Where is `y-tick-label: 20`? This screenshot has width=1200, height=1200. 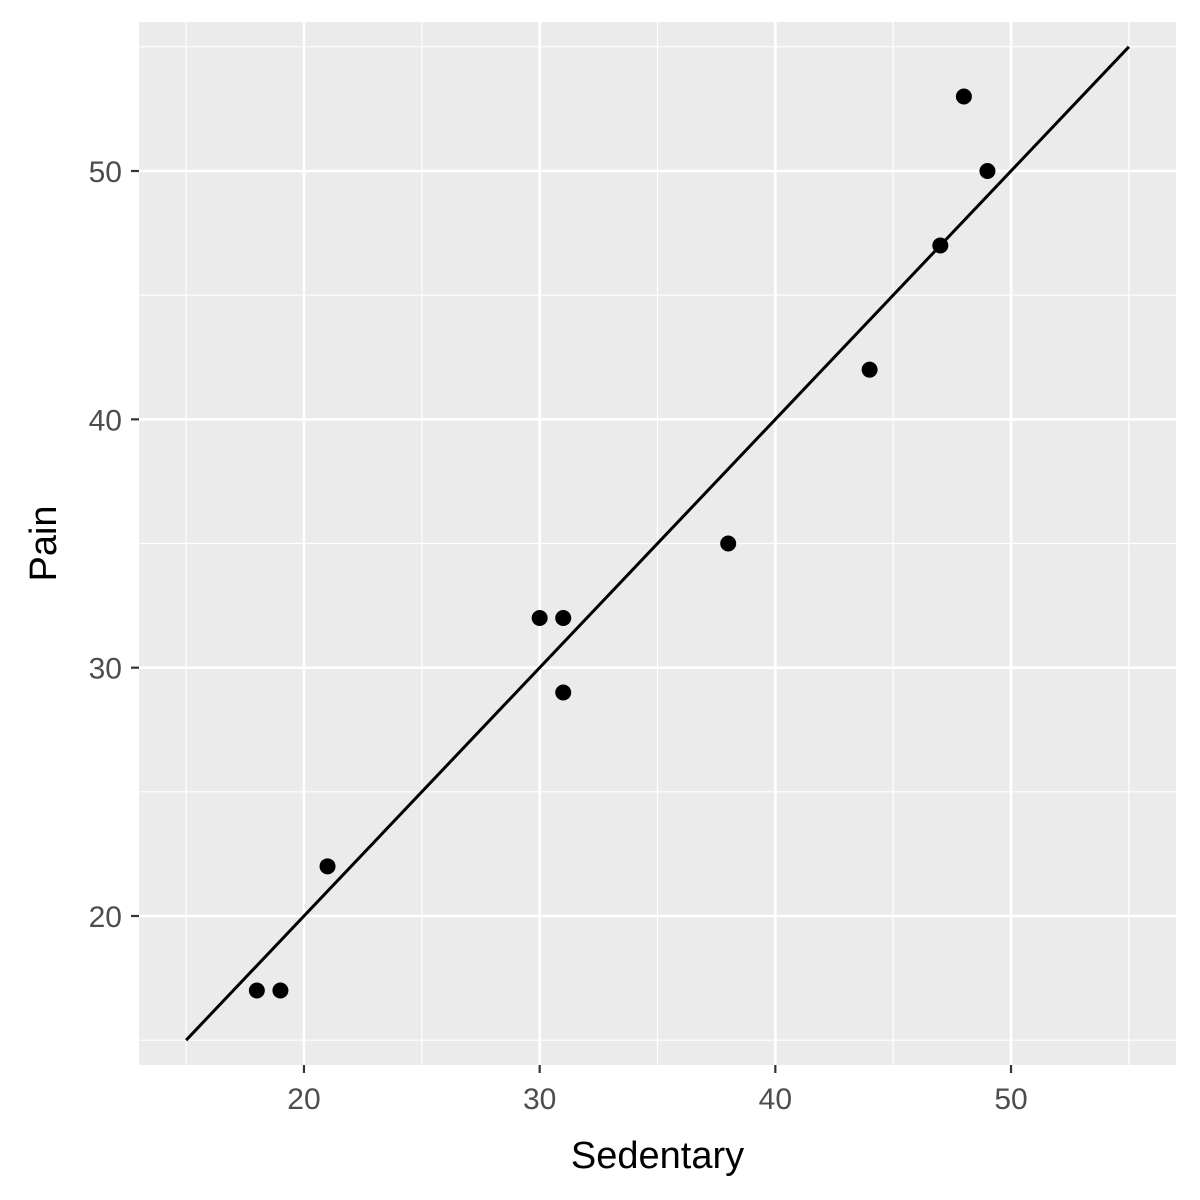
y-tick-label: 20 is located at coordinates (105, 917).